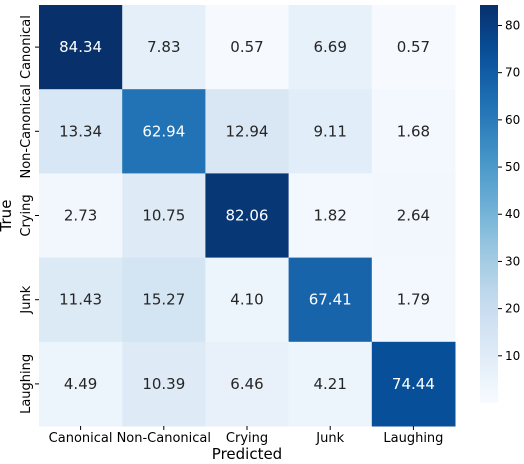  I want to click on y-tick-label: Laughing, so click(26, 384).